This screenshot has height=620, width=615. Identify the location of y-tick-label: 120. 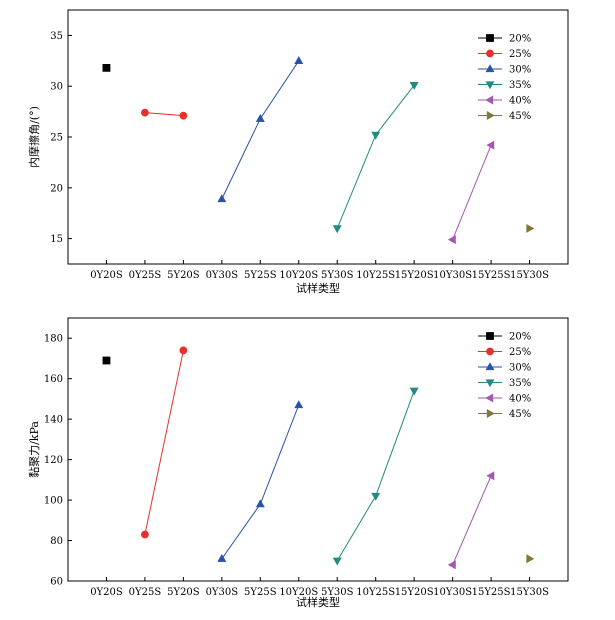
(53, 460).